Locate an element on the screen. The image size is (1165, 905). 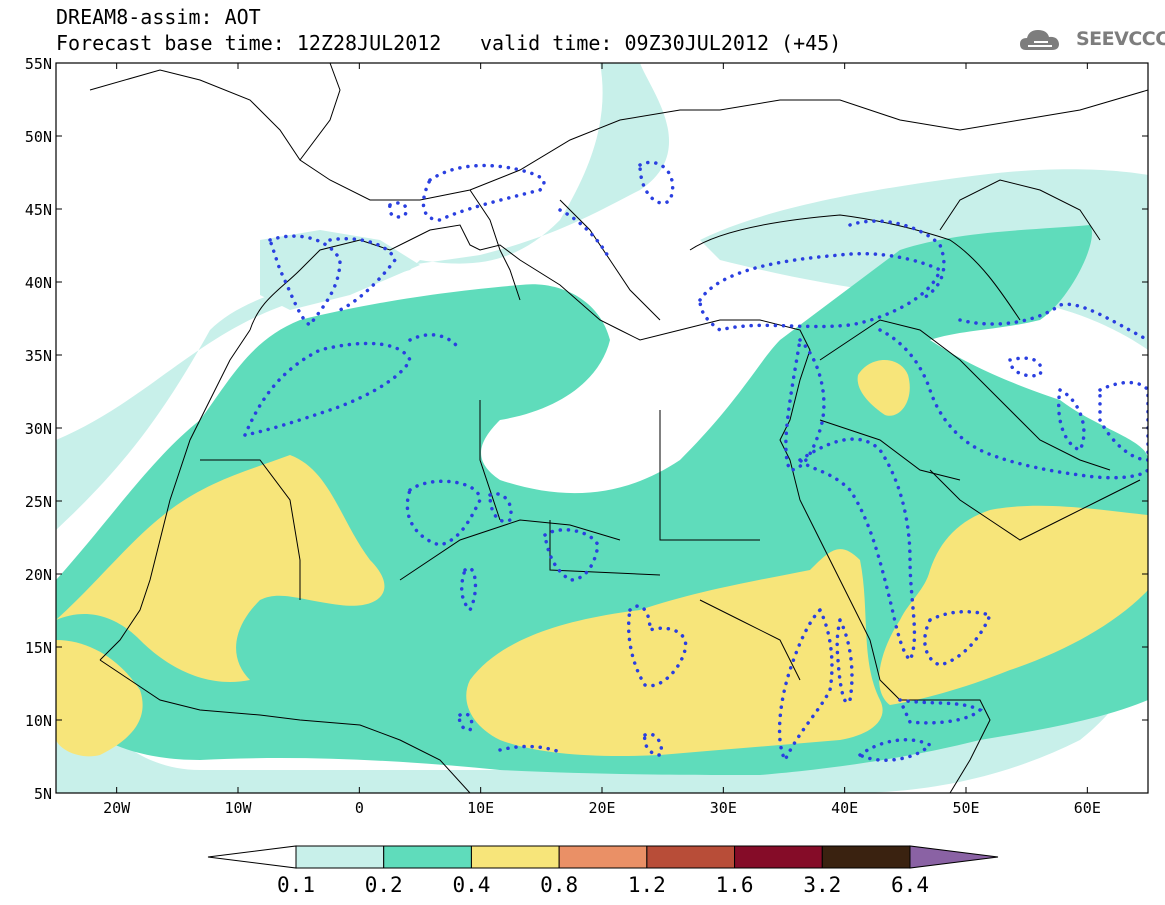
brand-name: SEEVCCC is located at coordinates (1120, 39).